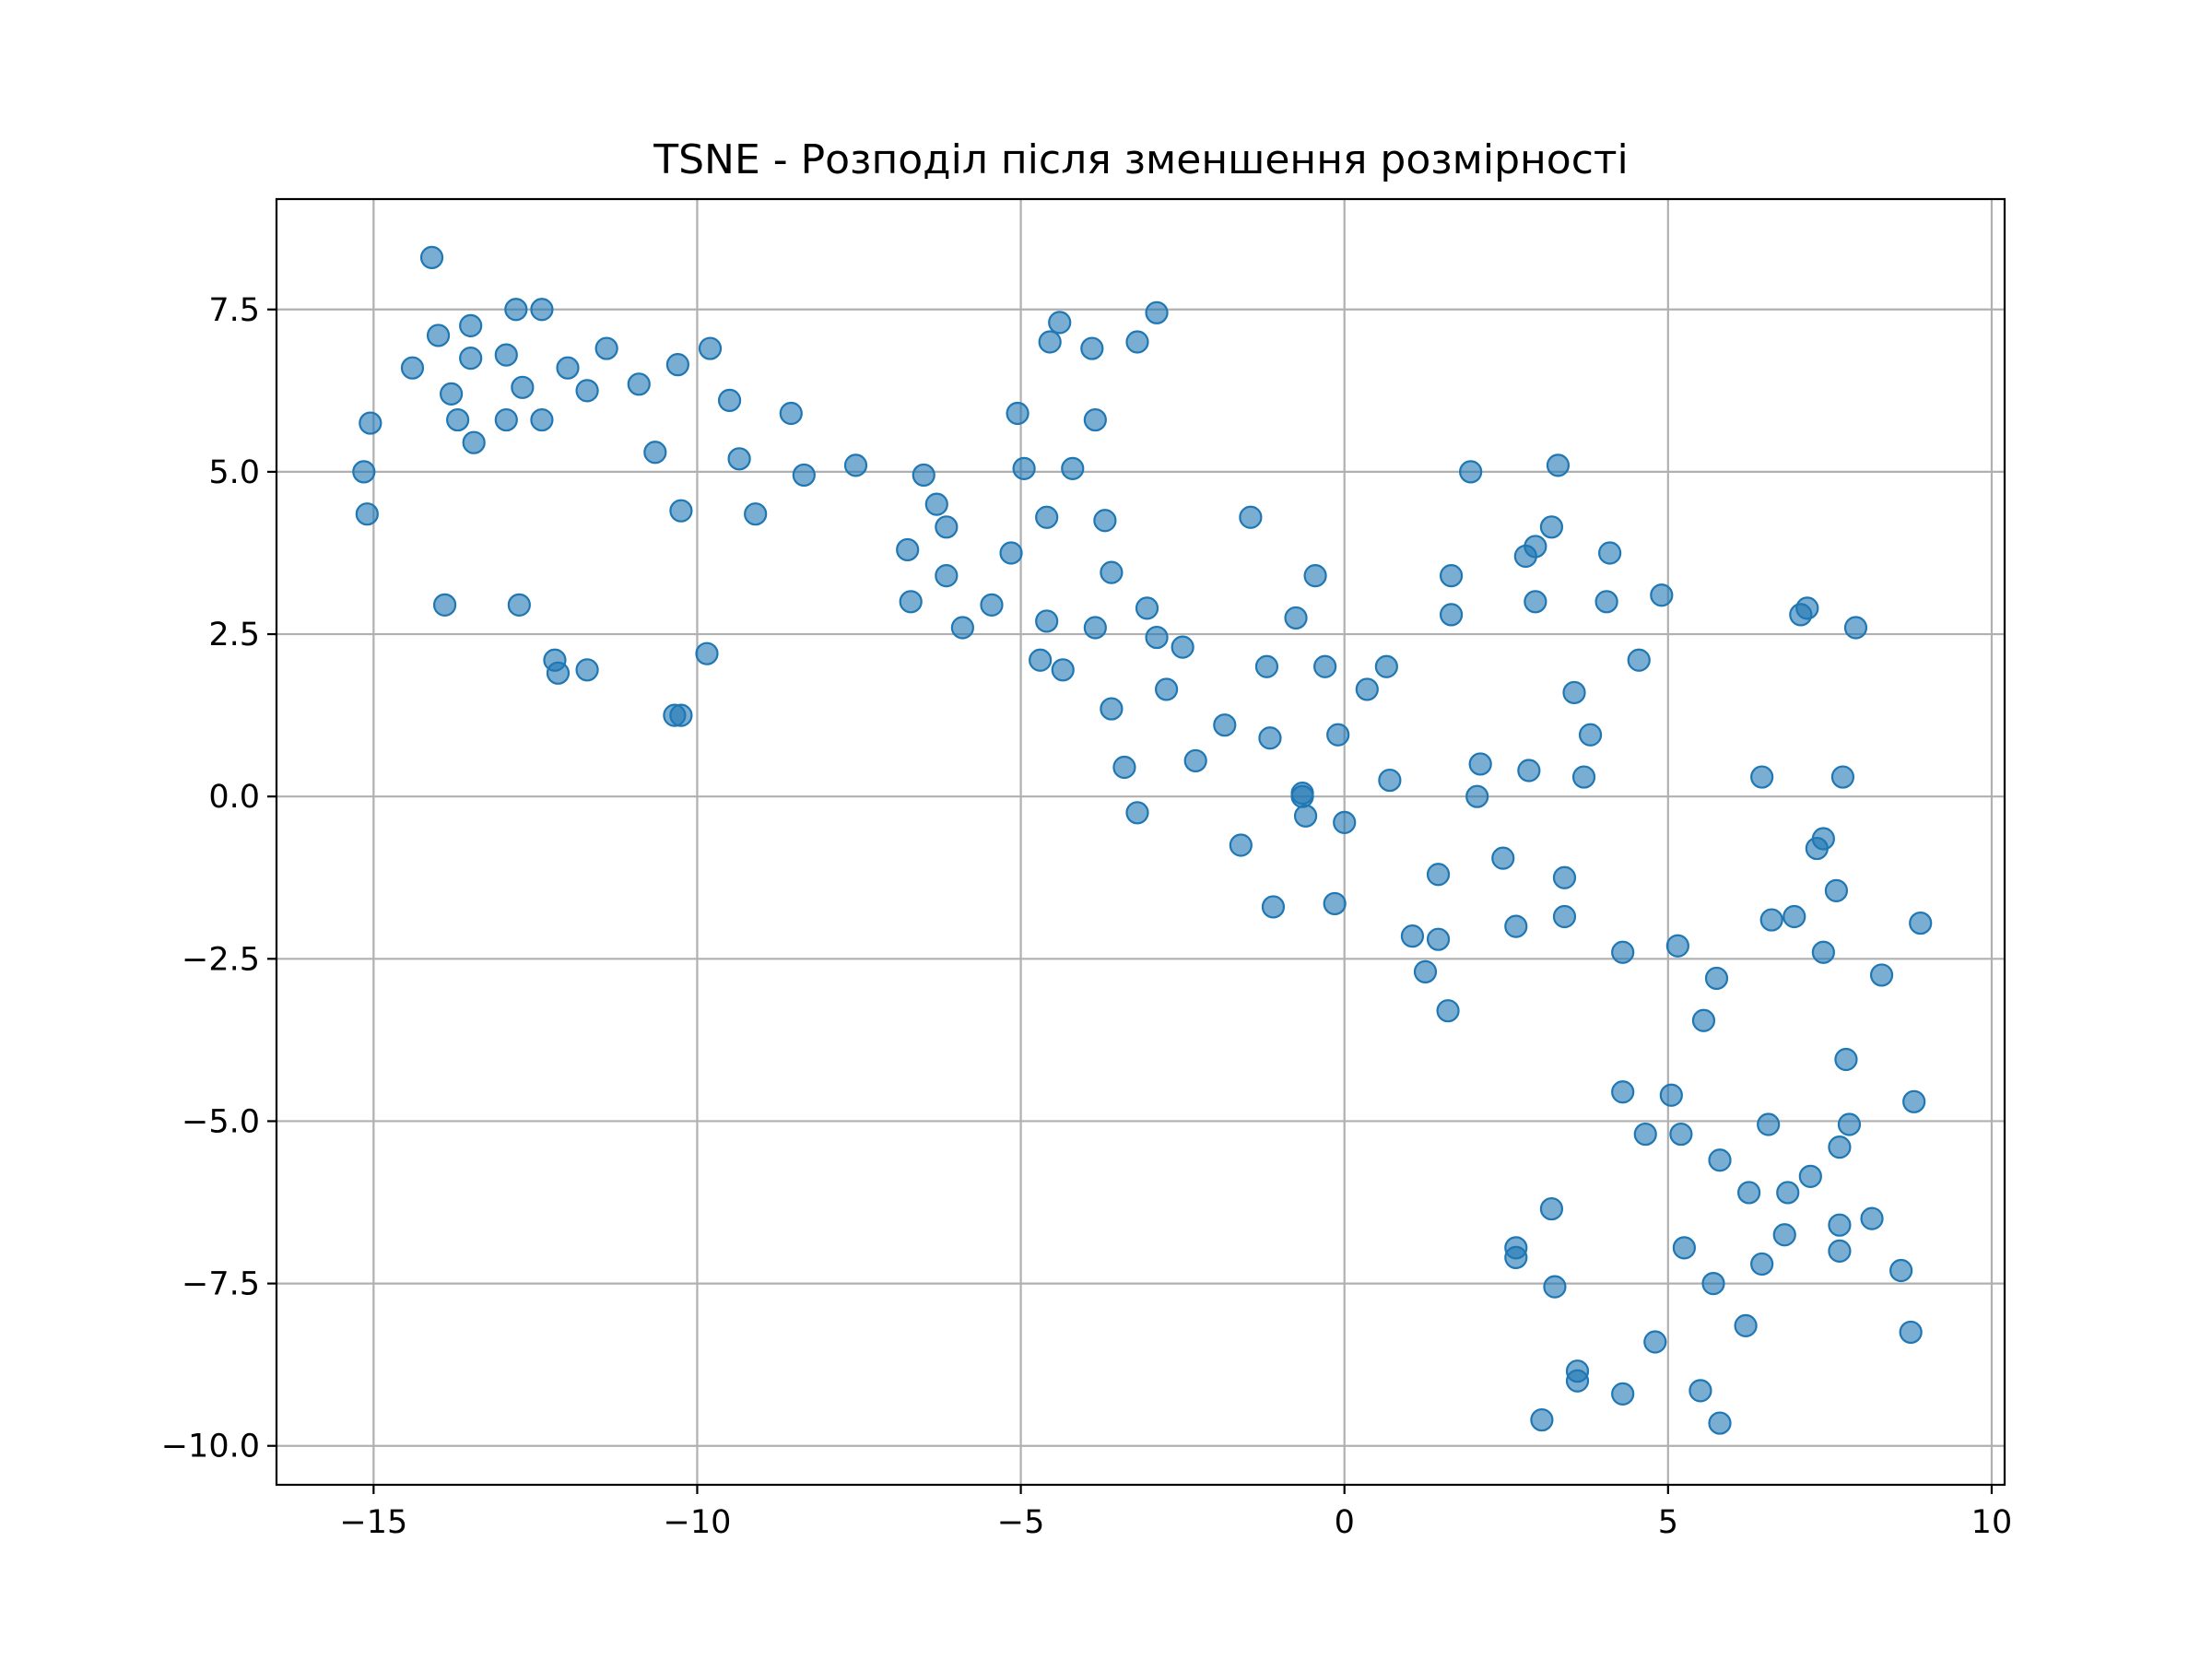 Image resolution: width=2212 pixels, height=1659 pixels. Describe the element at coordinates (218, 878) in the screenshot. I see `y-axis-ticks: −10.0 −7.5 −5.0 −2.5 0.0 2.5 5.0 7.5` at that location.